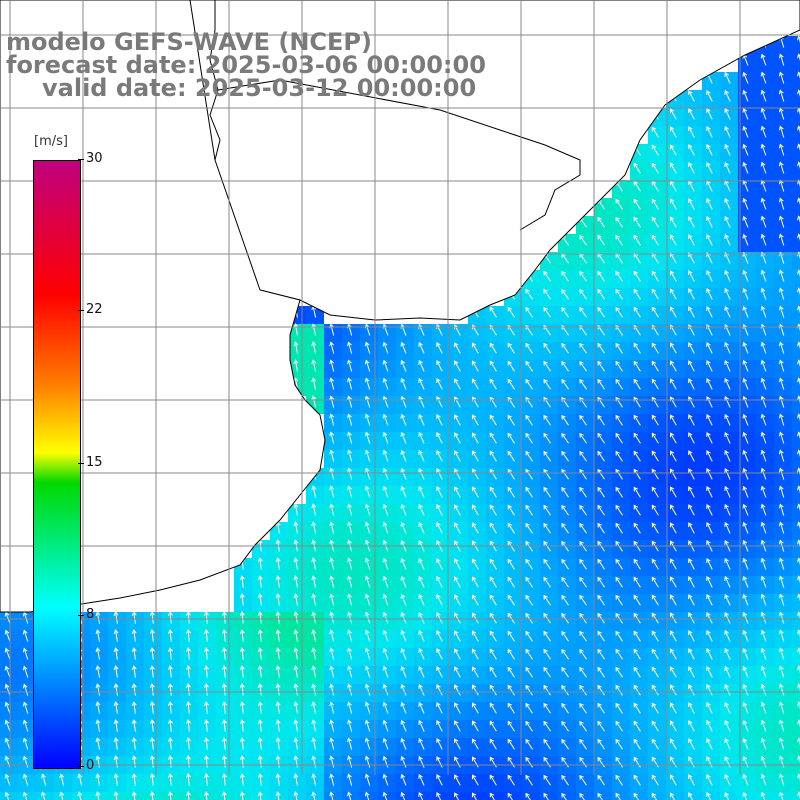  What do you see at coordinates (90, 158) in the screenshot?
I see `colorbar-tick-label: 30` at bounding box center [90, 158].